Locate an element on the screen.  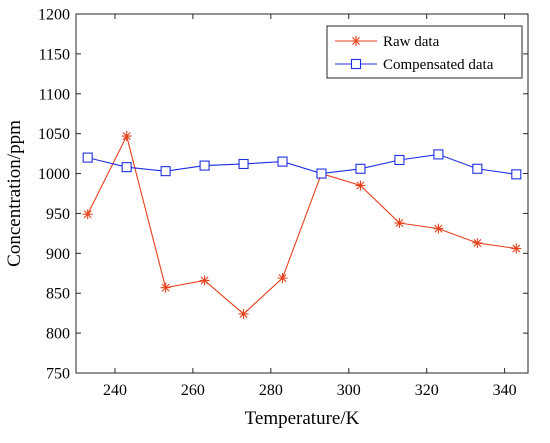
y-tick-label: 800 is located at coordinates (58, 334).